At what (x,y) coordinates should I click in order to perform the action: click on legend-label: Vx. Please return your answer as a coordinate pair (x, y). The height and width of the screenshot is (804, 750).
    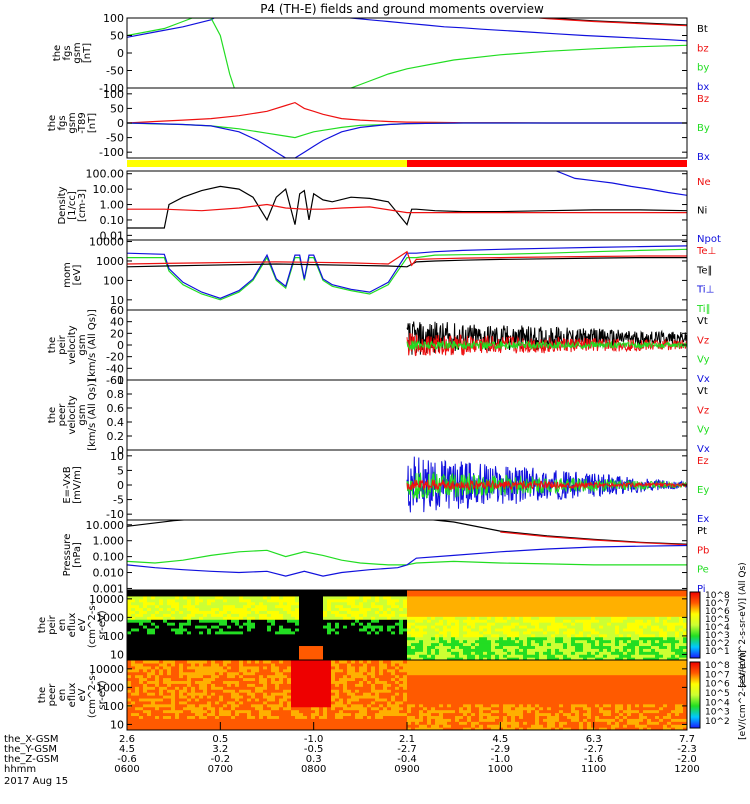
    Looking at the image, I should click on (703, 449).